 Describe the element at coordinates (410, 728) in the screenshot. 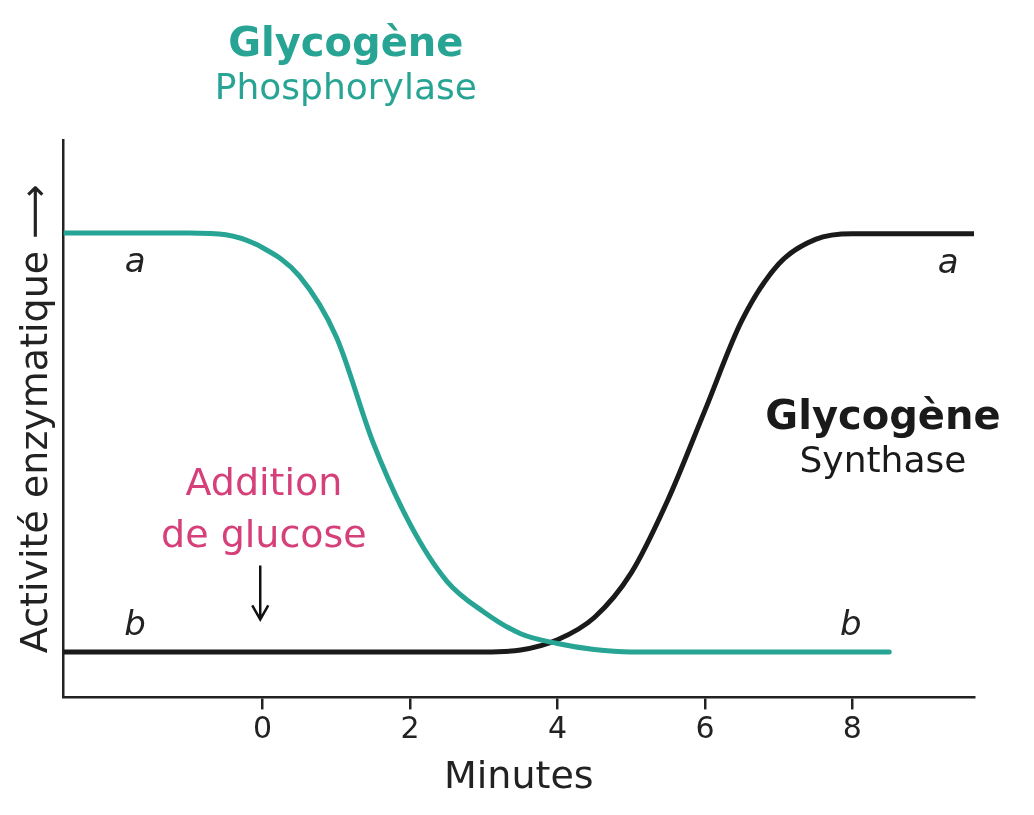

I see `x-tick-label: 2` at that location.